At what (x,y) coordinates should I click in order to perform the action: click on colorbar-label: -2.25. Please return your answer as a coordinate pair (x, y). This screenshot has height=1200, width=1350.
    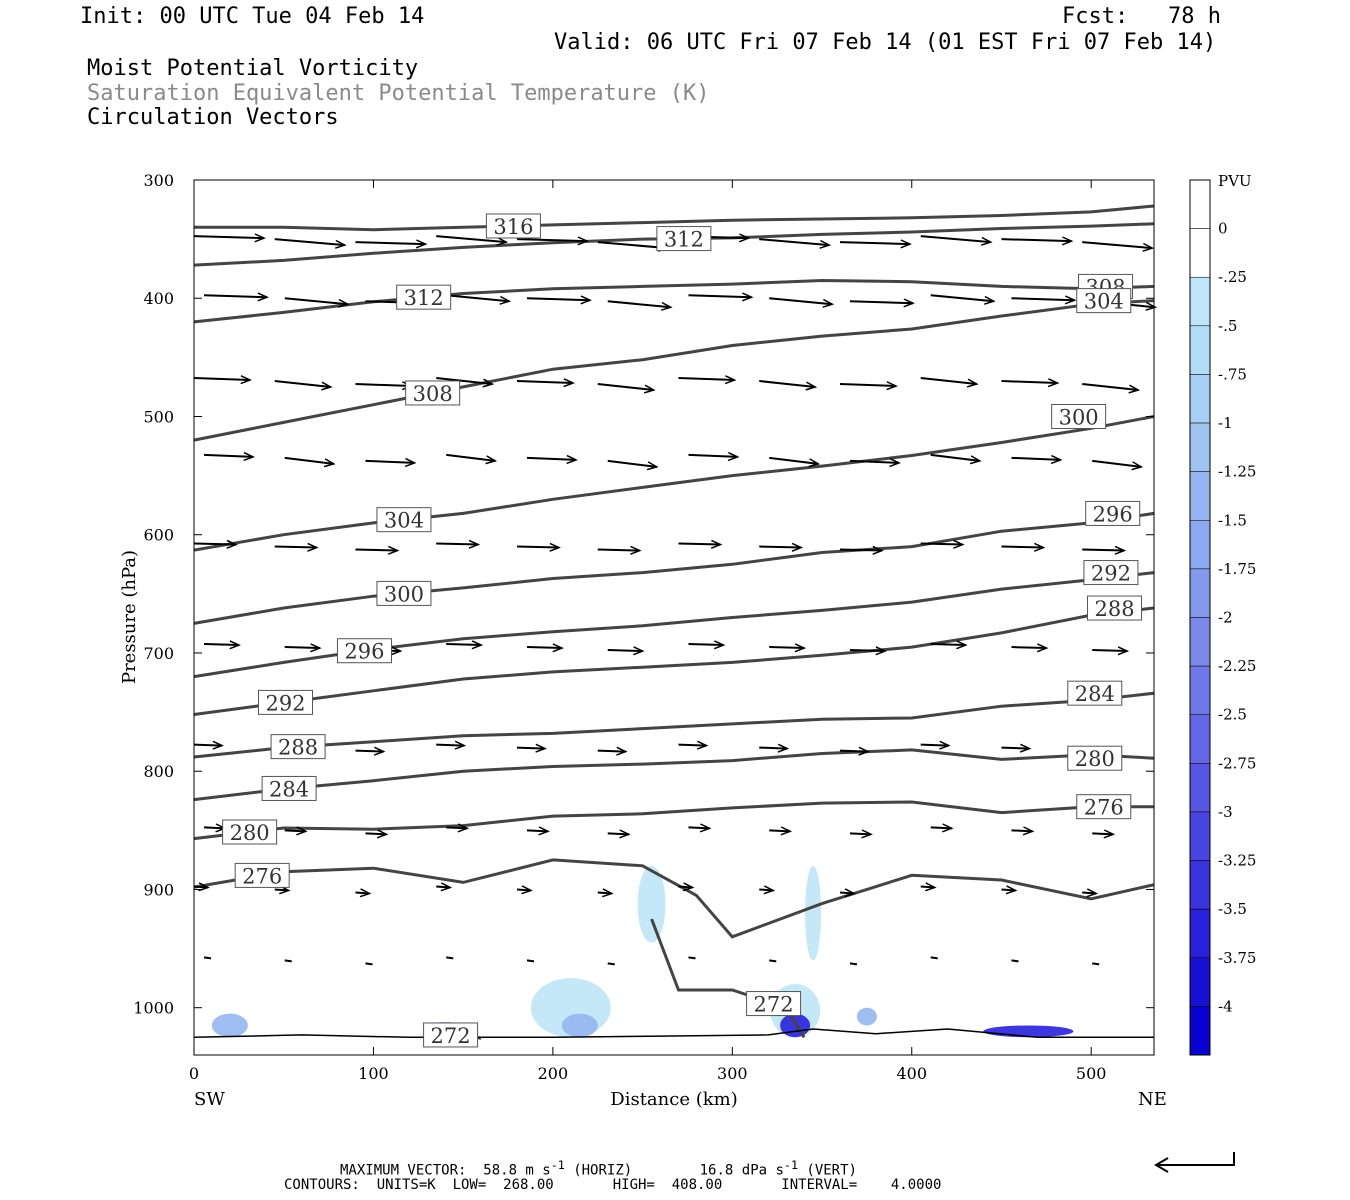
    Looking at the image, I should click on (1237, 666).